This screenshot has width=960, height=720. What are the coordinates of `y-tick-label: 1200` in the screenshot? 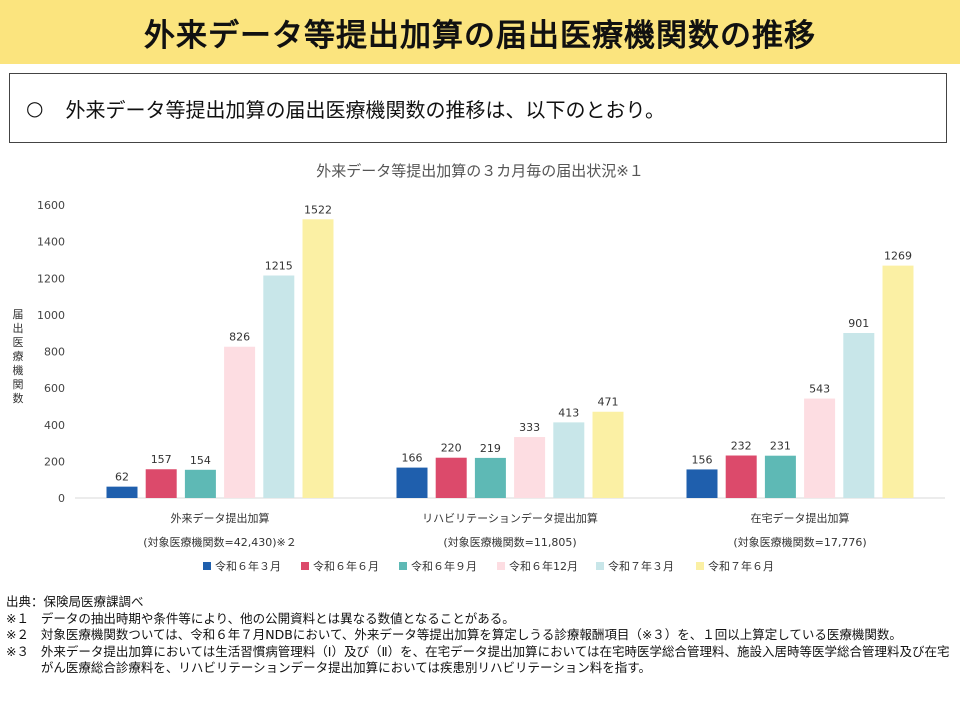 It's located at (51, 278).